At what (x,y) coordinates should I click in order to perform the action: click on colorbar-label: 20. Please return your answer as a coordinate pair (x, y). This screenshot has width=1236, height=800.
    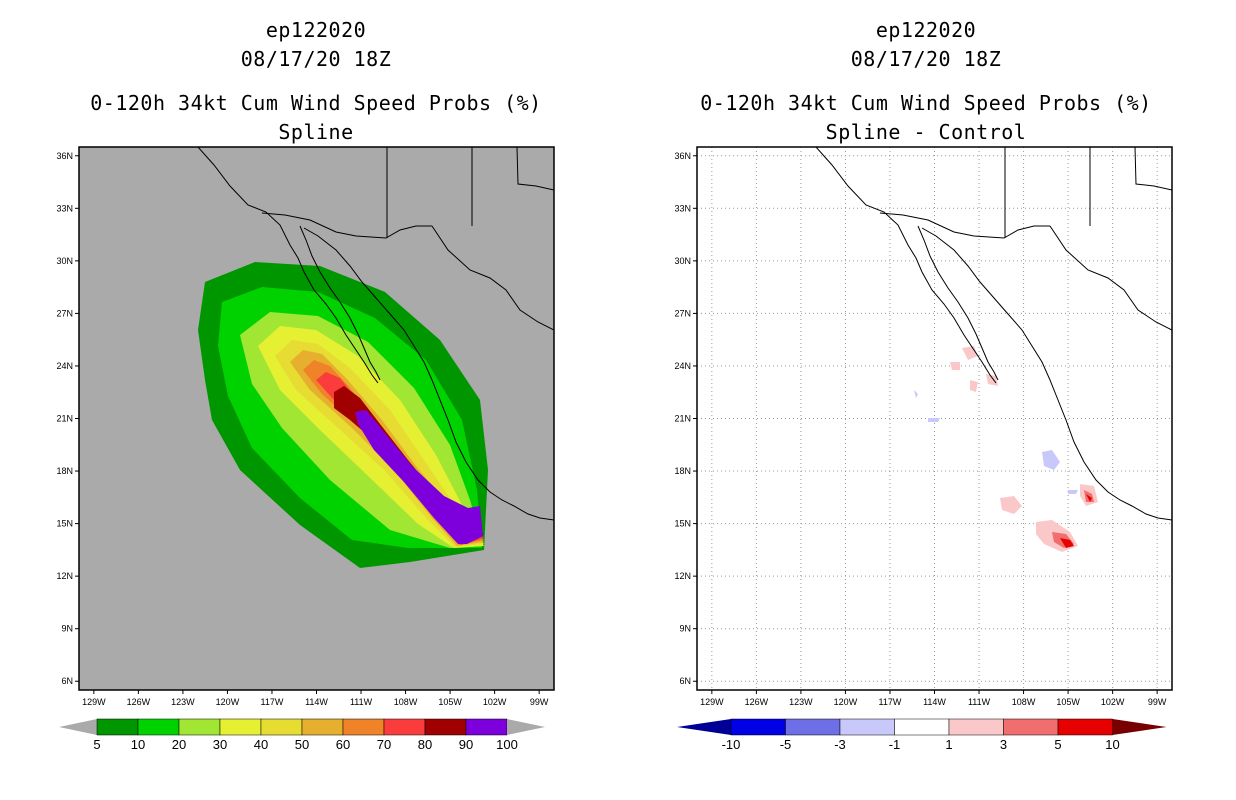
    Looking at the image, I should click on (179, 744).